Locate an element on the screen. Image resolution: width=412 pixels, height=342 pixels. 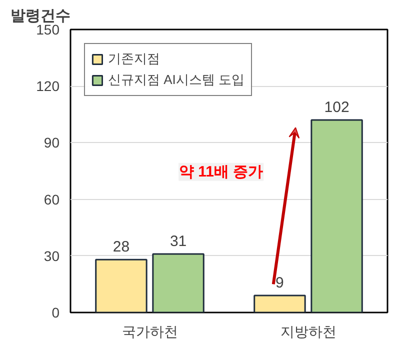
x-tick-label: 국가하천 is located at coordinates (150, 332).